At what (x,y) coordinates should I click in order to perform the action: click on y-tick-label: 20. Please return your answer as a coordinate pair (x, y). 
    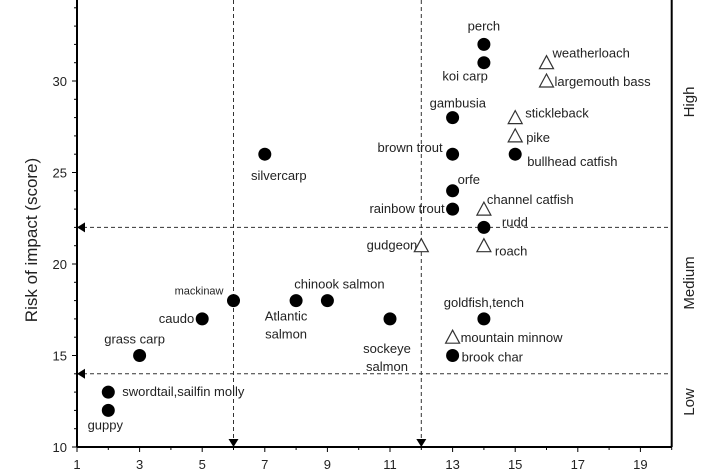
    Looking at the image, I should click on (60, 264).